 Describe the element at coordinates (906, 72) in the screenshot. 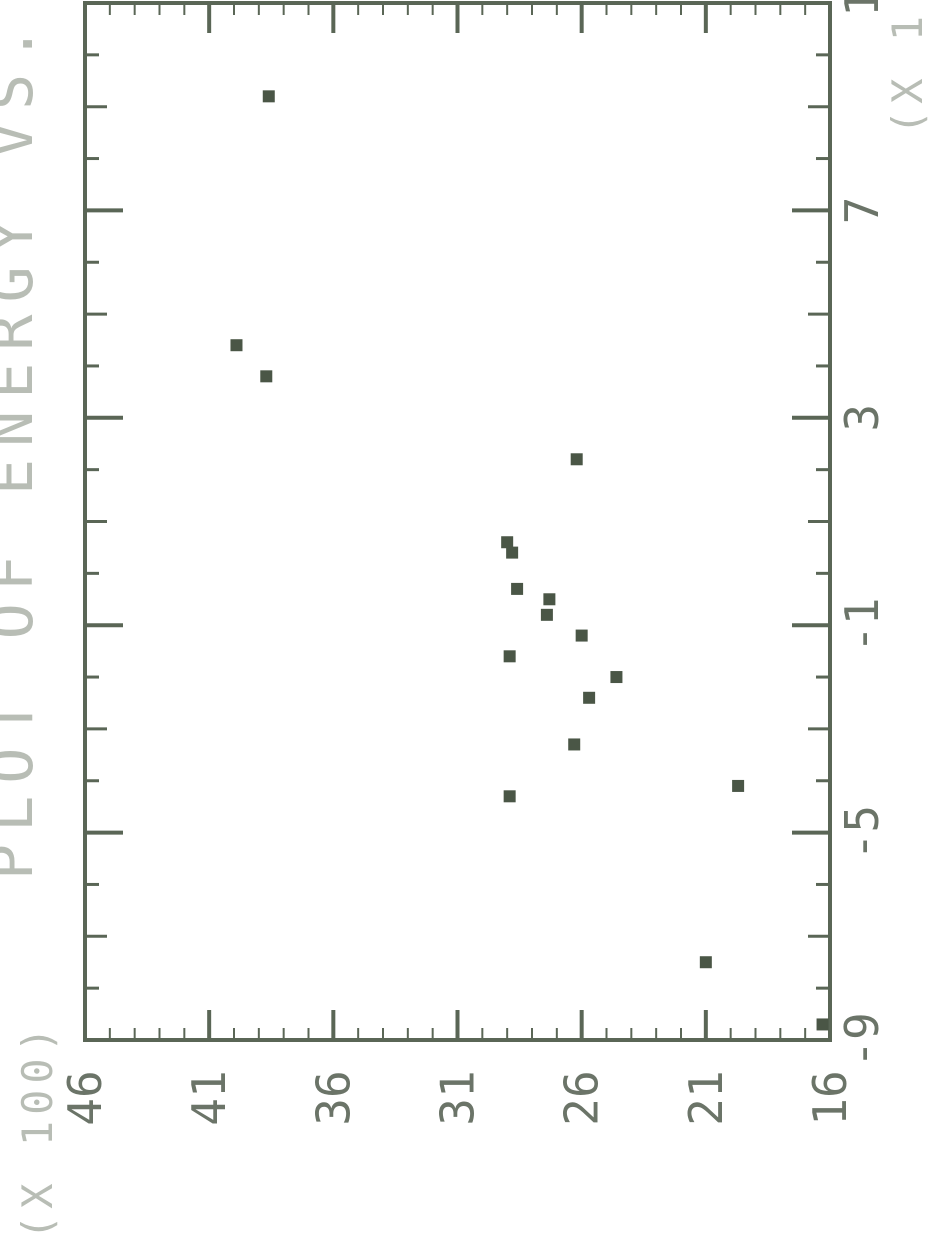

I see `x-multiplier-label: (X 1` at that location.